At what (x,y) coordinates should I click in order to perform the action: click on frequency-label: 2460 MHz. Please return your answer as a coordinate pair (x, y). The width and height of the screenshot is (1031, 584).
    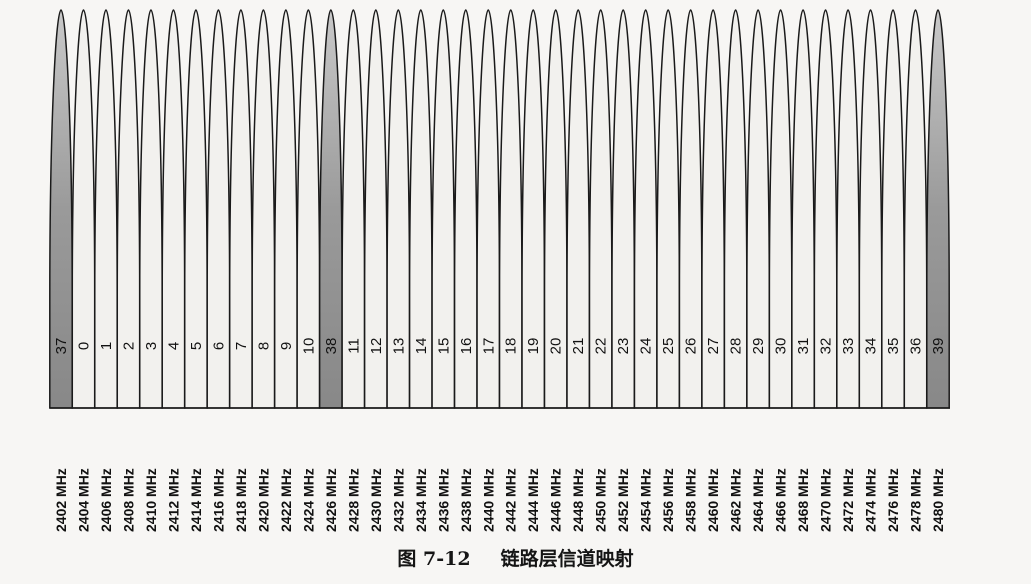
    Looking at the image, I should click on (713, 500).